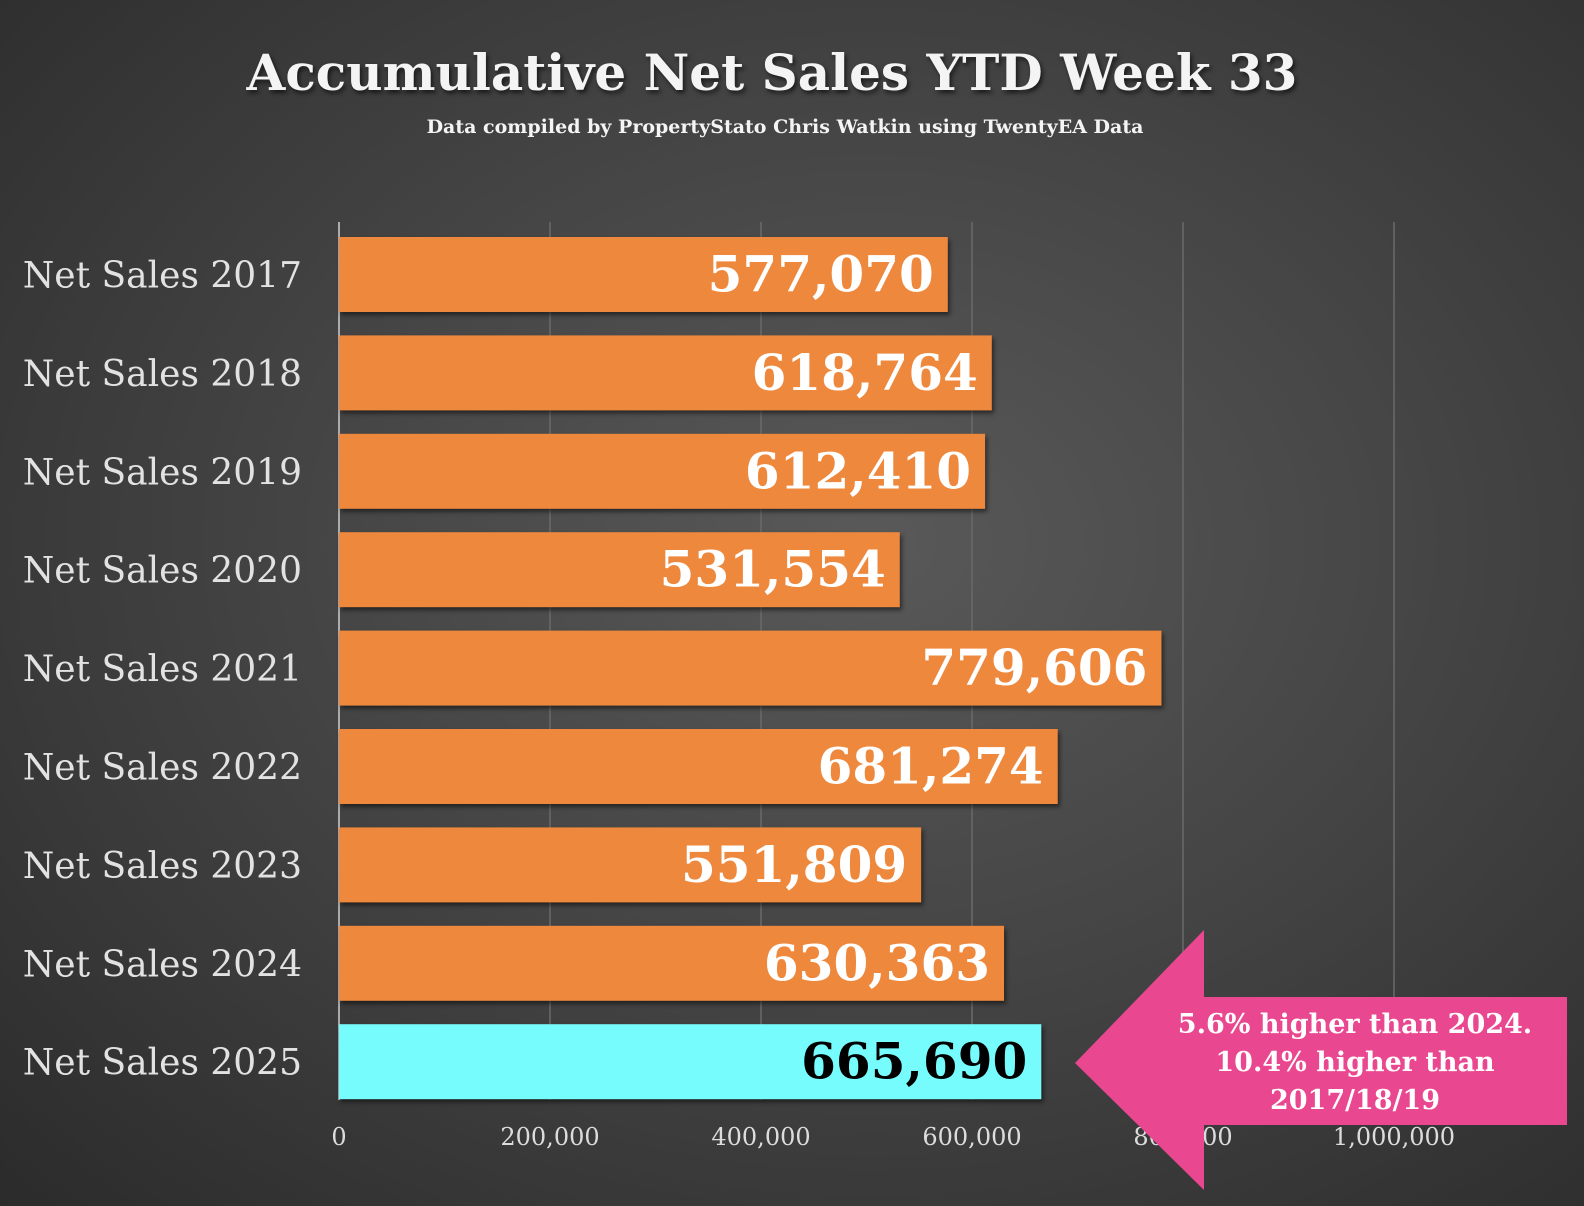 This screenshot has width=1584, height=1206. Describe the element at coordinates (162, 964) in the screenshot. I see `category-label: Net Sales 2024` at that location.